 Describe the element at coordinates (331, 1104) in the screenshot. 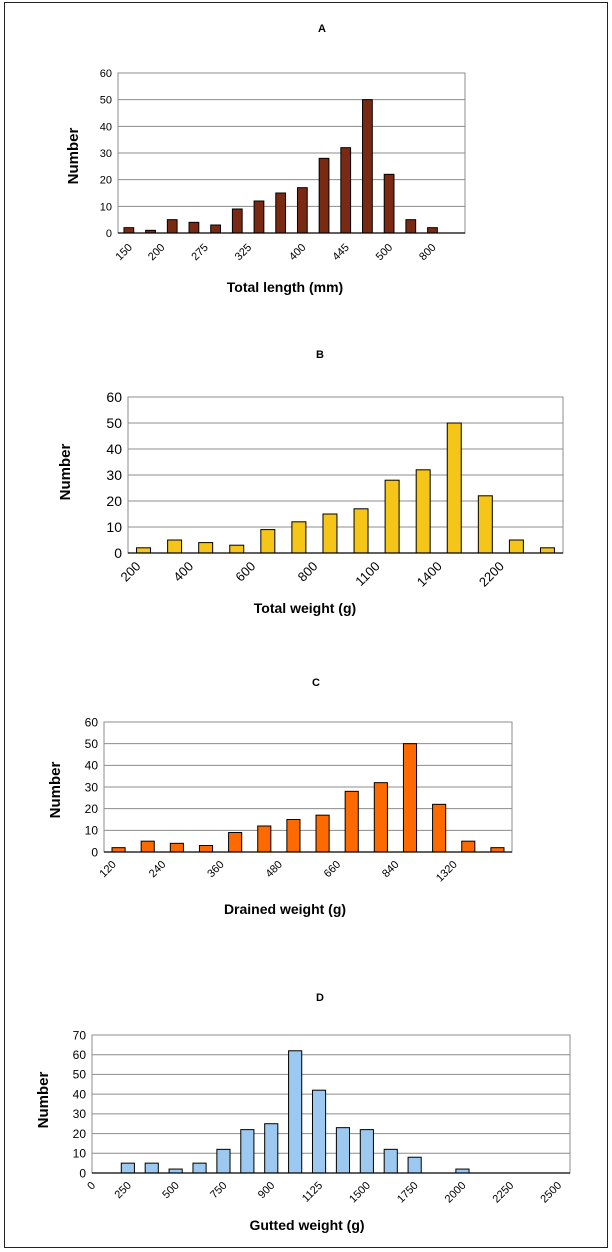

I see `chart-d-plot-border` at that location.